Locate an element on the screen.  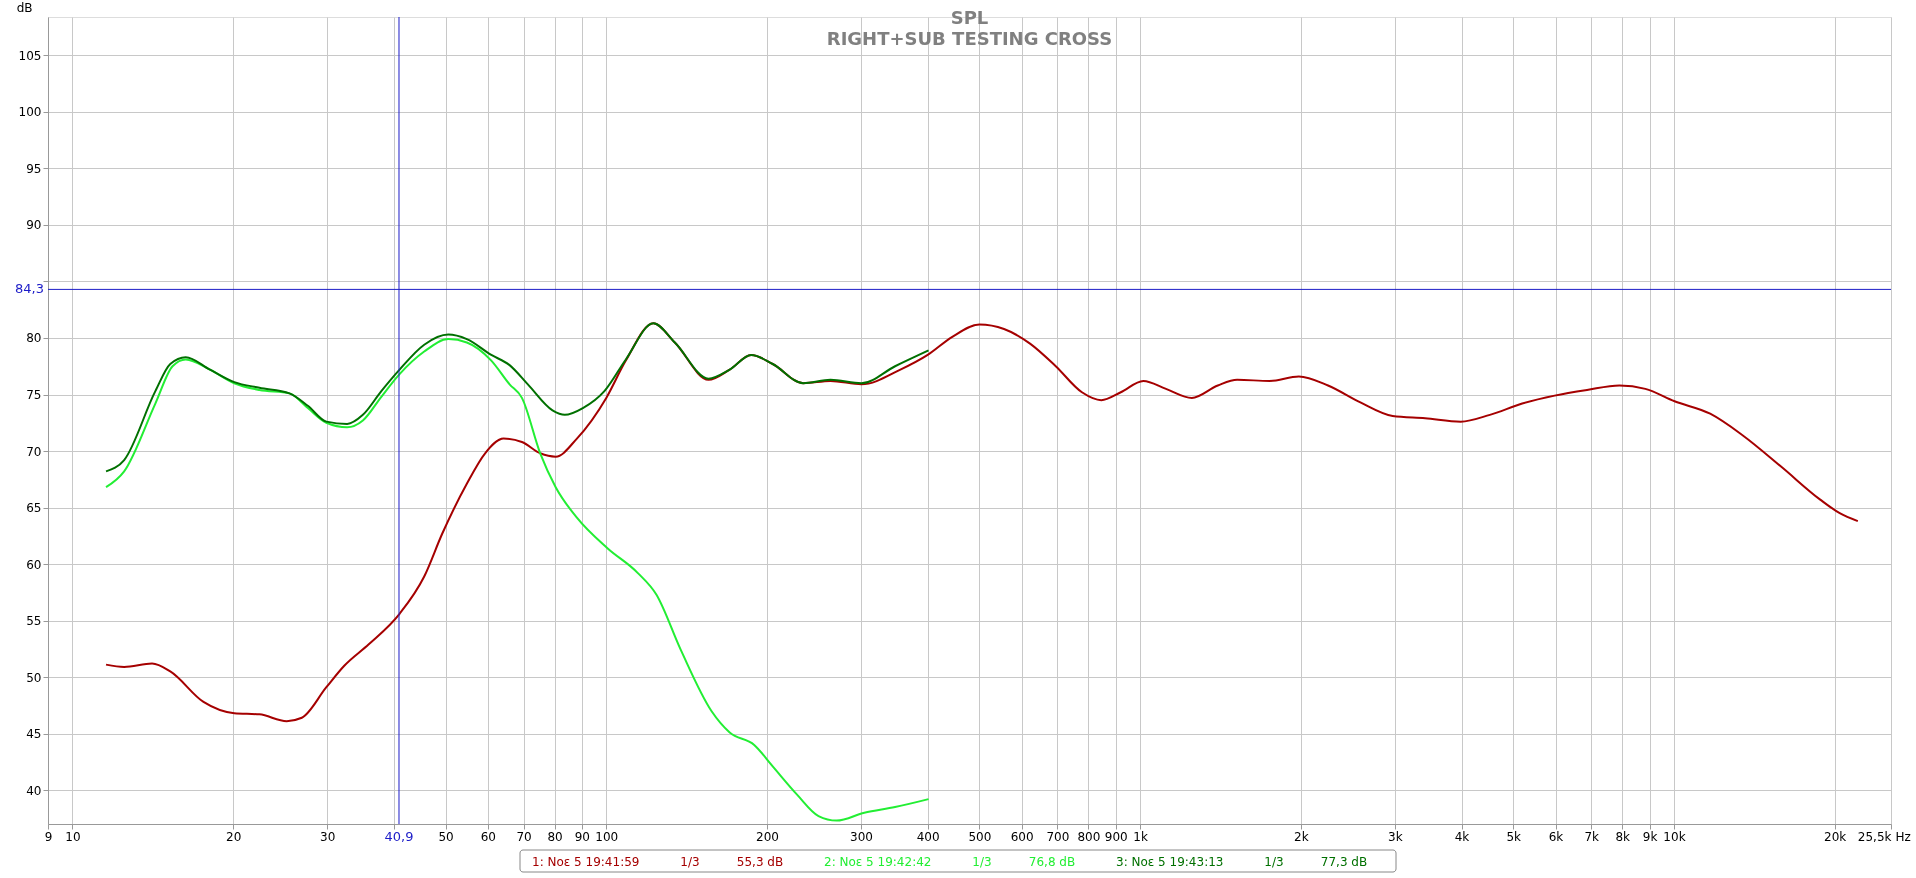
ref-line-label: 84,3 is located at coordinates (29, 289).